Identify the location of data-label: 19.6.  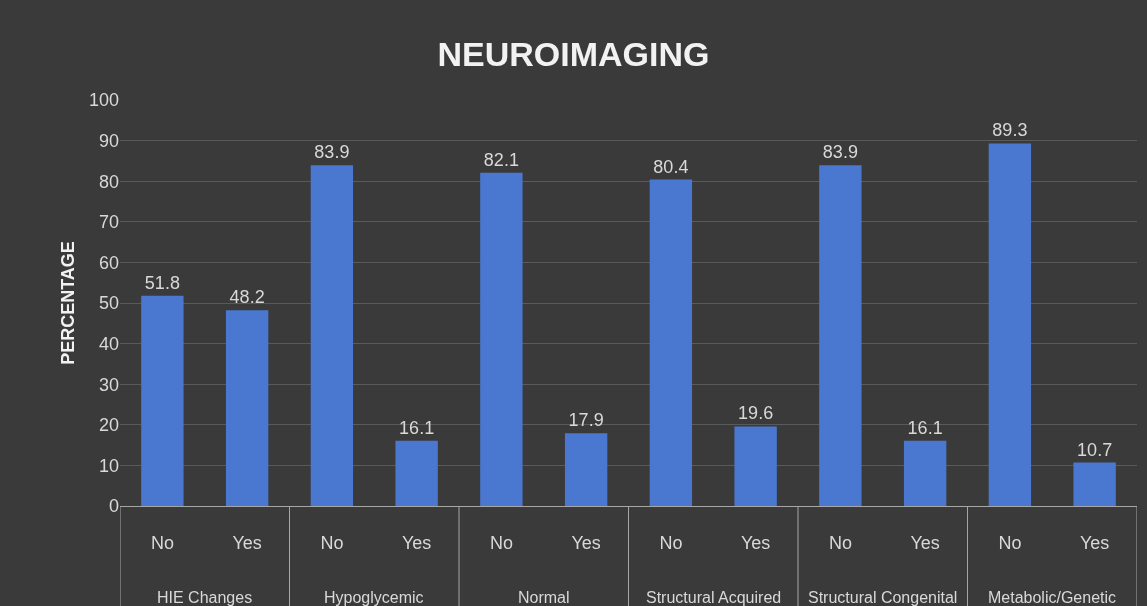
(756, 413).